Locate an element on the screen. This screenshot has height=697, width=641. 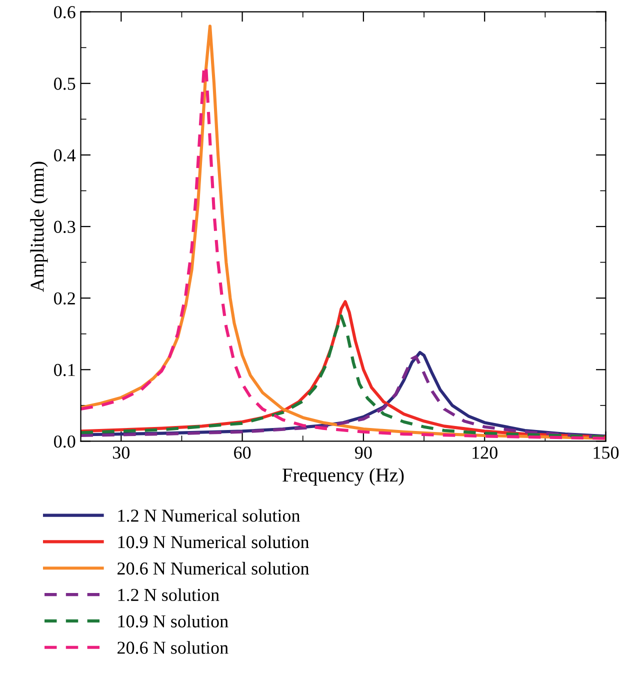
y-tick-label: 0.3 is located at coordinates (65, 227).